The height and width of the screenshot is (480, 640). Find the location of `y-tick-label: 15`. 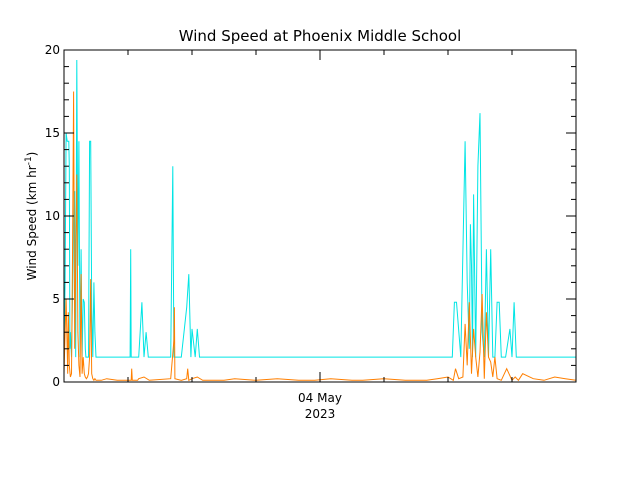

y-tick-label: 15 is located at coordinates (52, 133).